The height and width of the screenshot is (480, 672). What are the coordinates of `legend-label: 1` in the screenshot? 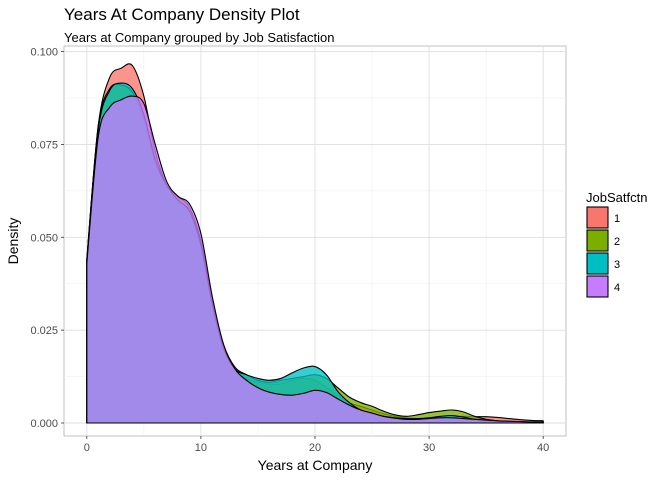 It's located at (617, 219).